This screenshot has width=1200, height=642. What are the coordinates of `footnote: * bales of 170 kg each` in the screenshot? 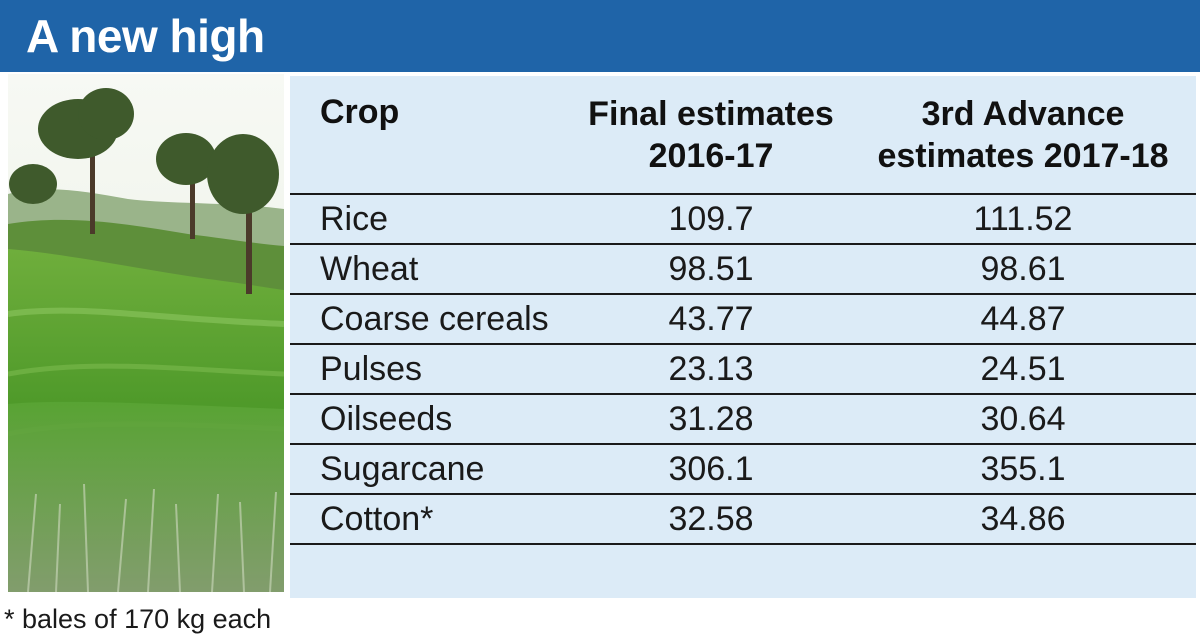 It's located at (138, 619).